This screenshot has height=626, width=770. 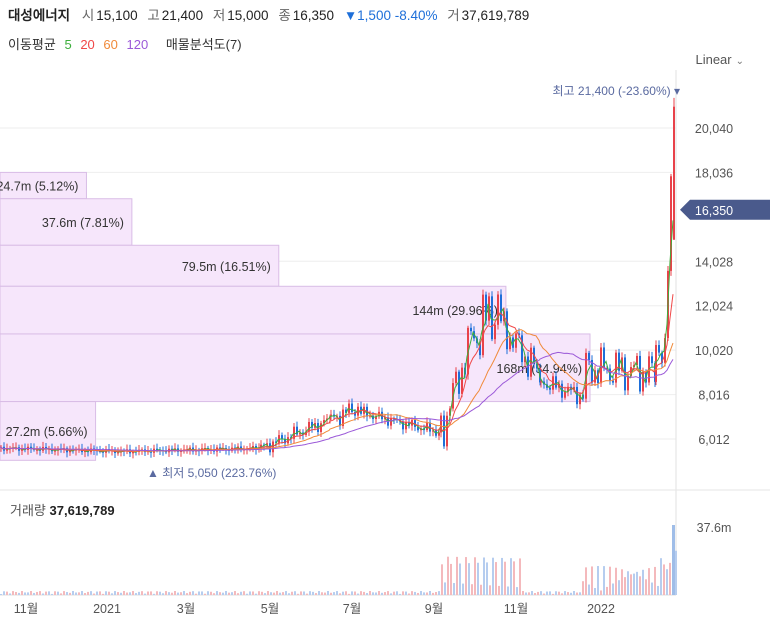 I want to click on y-tick-label: 12,024, so click(x=714, y=307).